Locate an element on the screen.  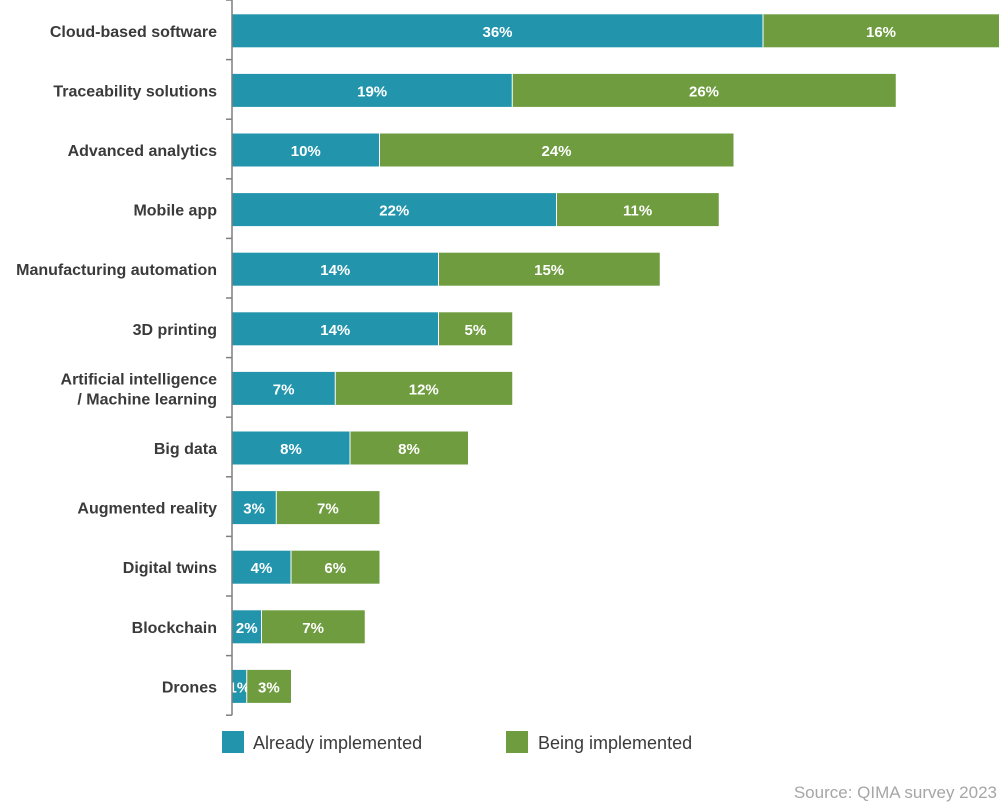
data-label-already-implemented-cloud-based-software: 36% is located at coordinates (497, 32).